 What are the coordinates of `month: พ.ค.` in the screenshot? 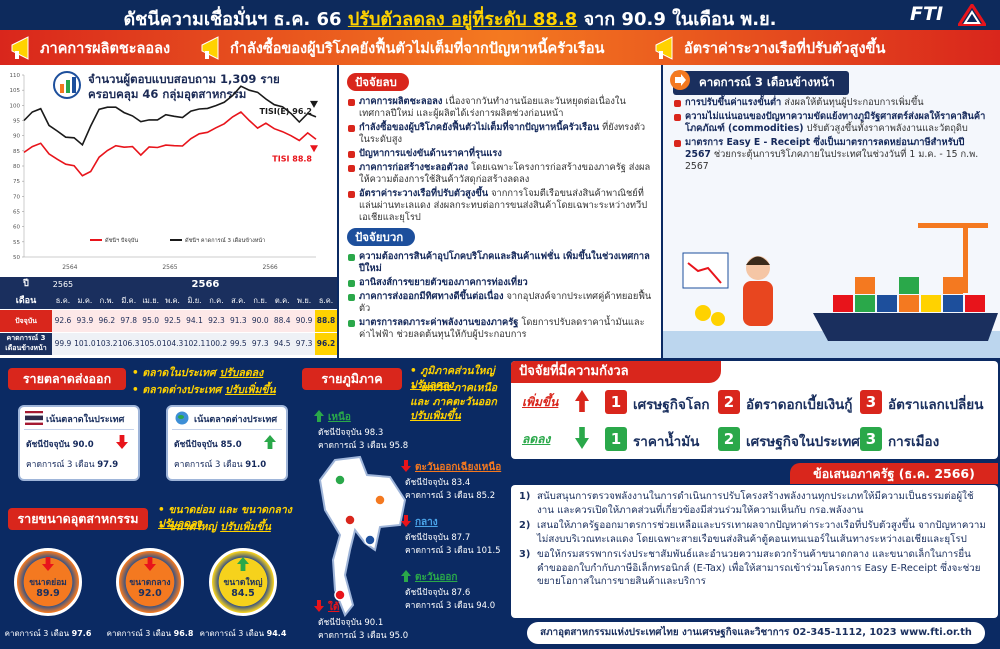 It's located at (172, 300).